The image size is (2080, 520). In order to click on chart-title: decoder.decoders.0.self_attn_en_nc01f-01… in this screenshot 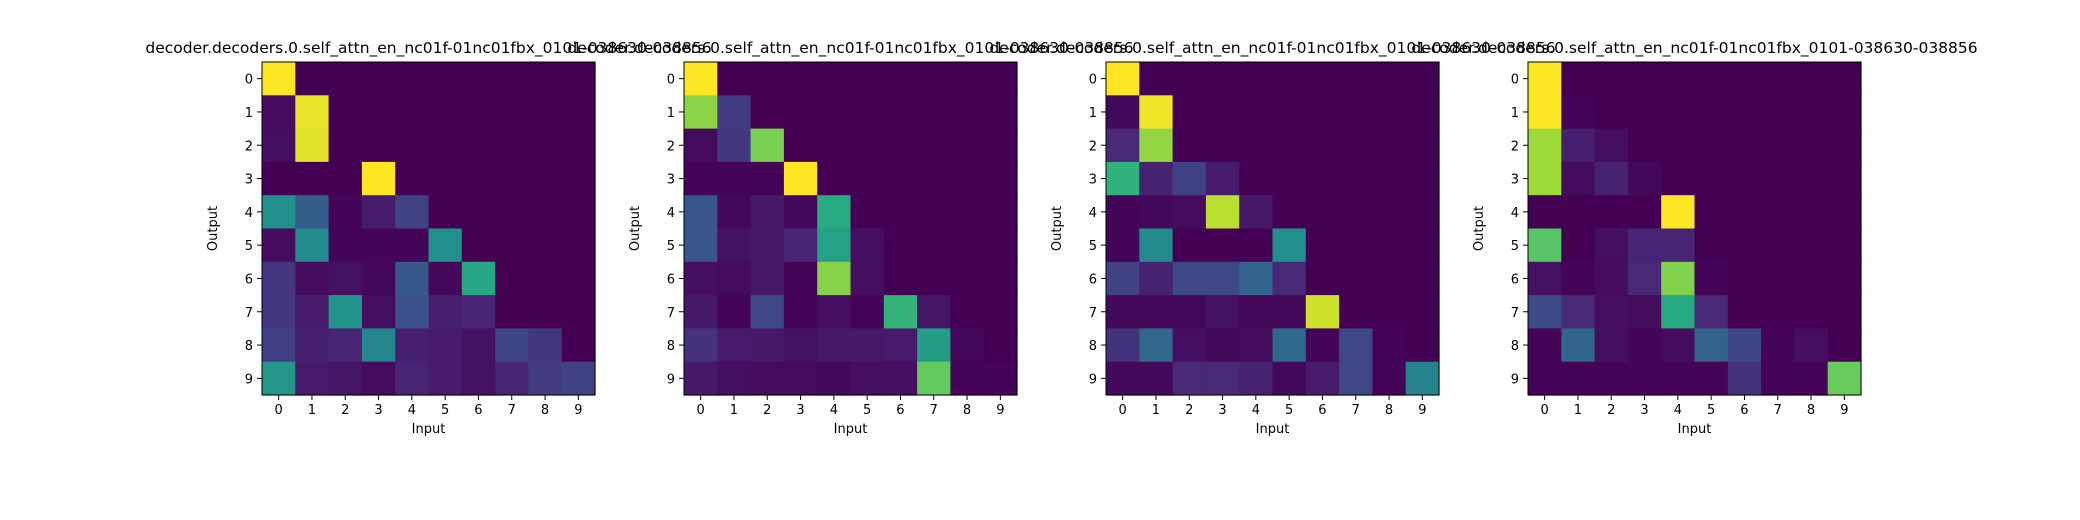, I will do `click(1272, 48)`.